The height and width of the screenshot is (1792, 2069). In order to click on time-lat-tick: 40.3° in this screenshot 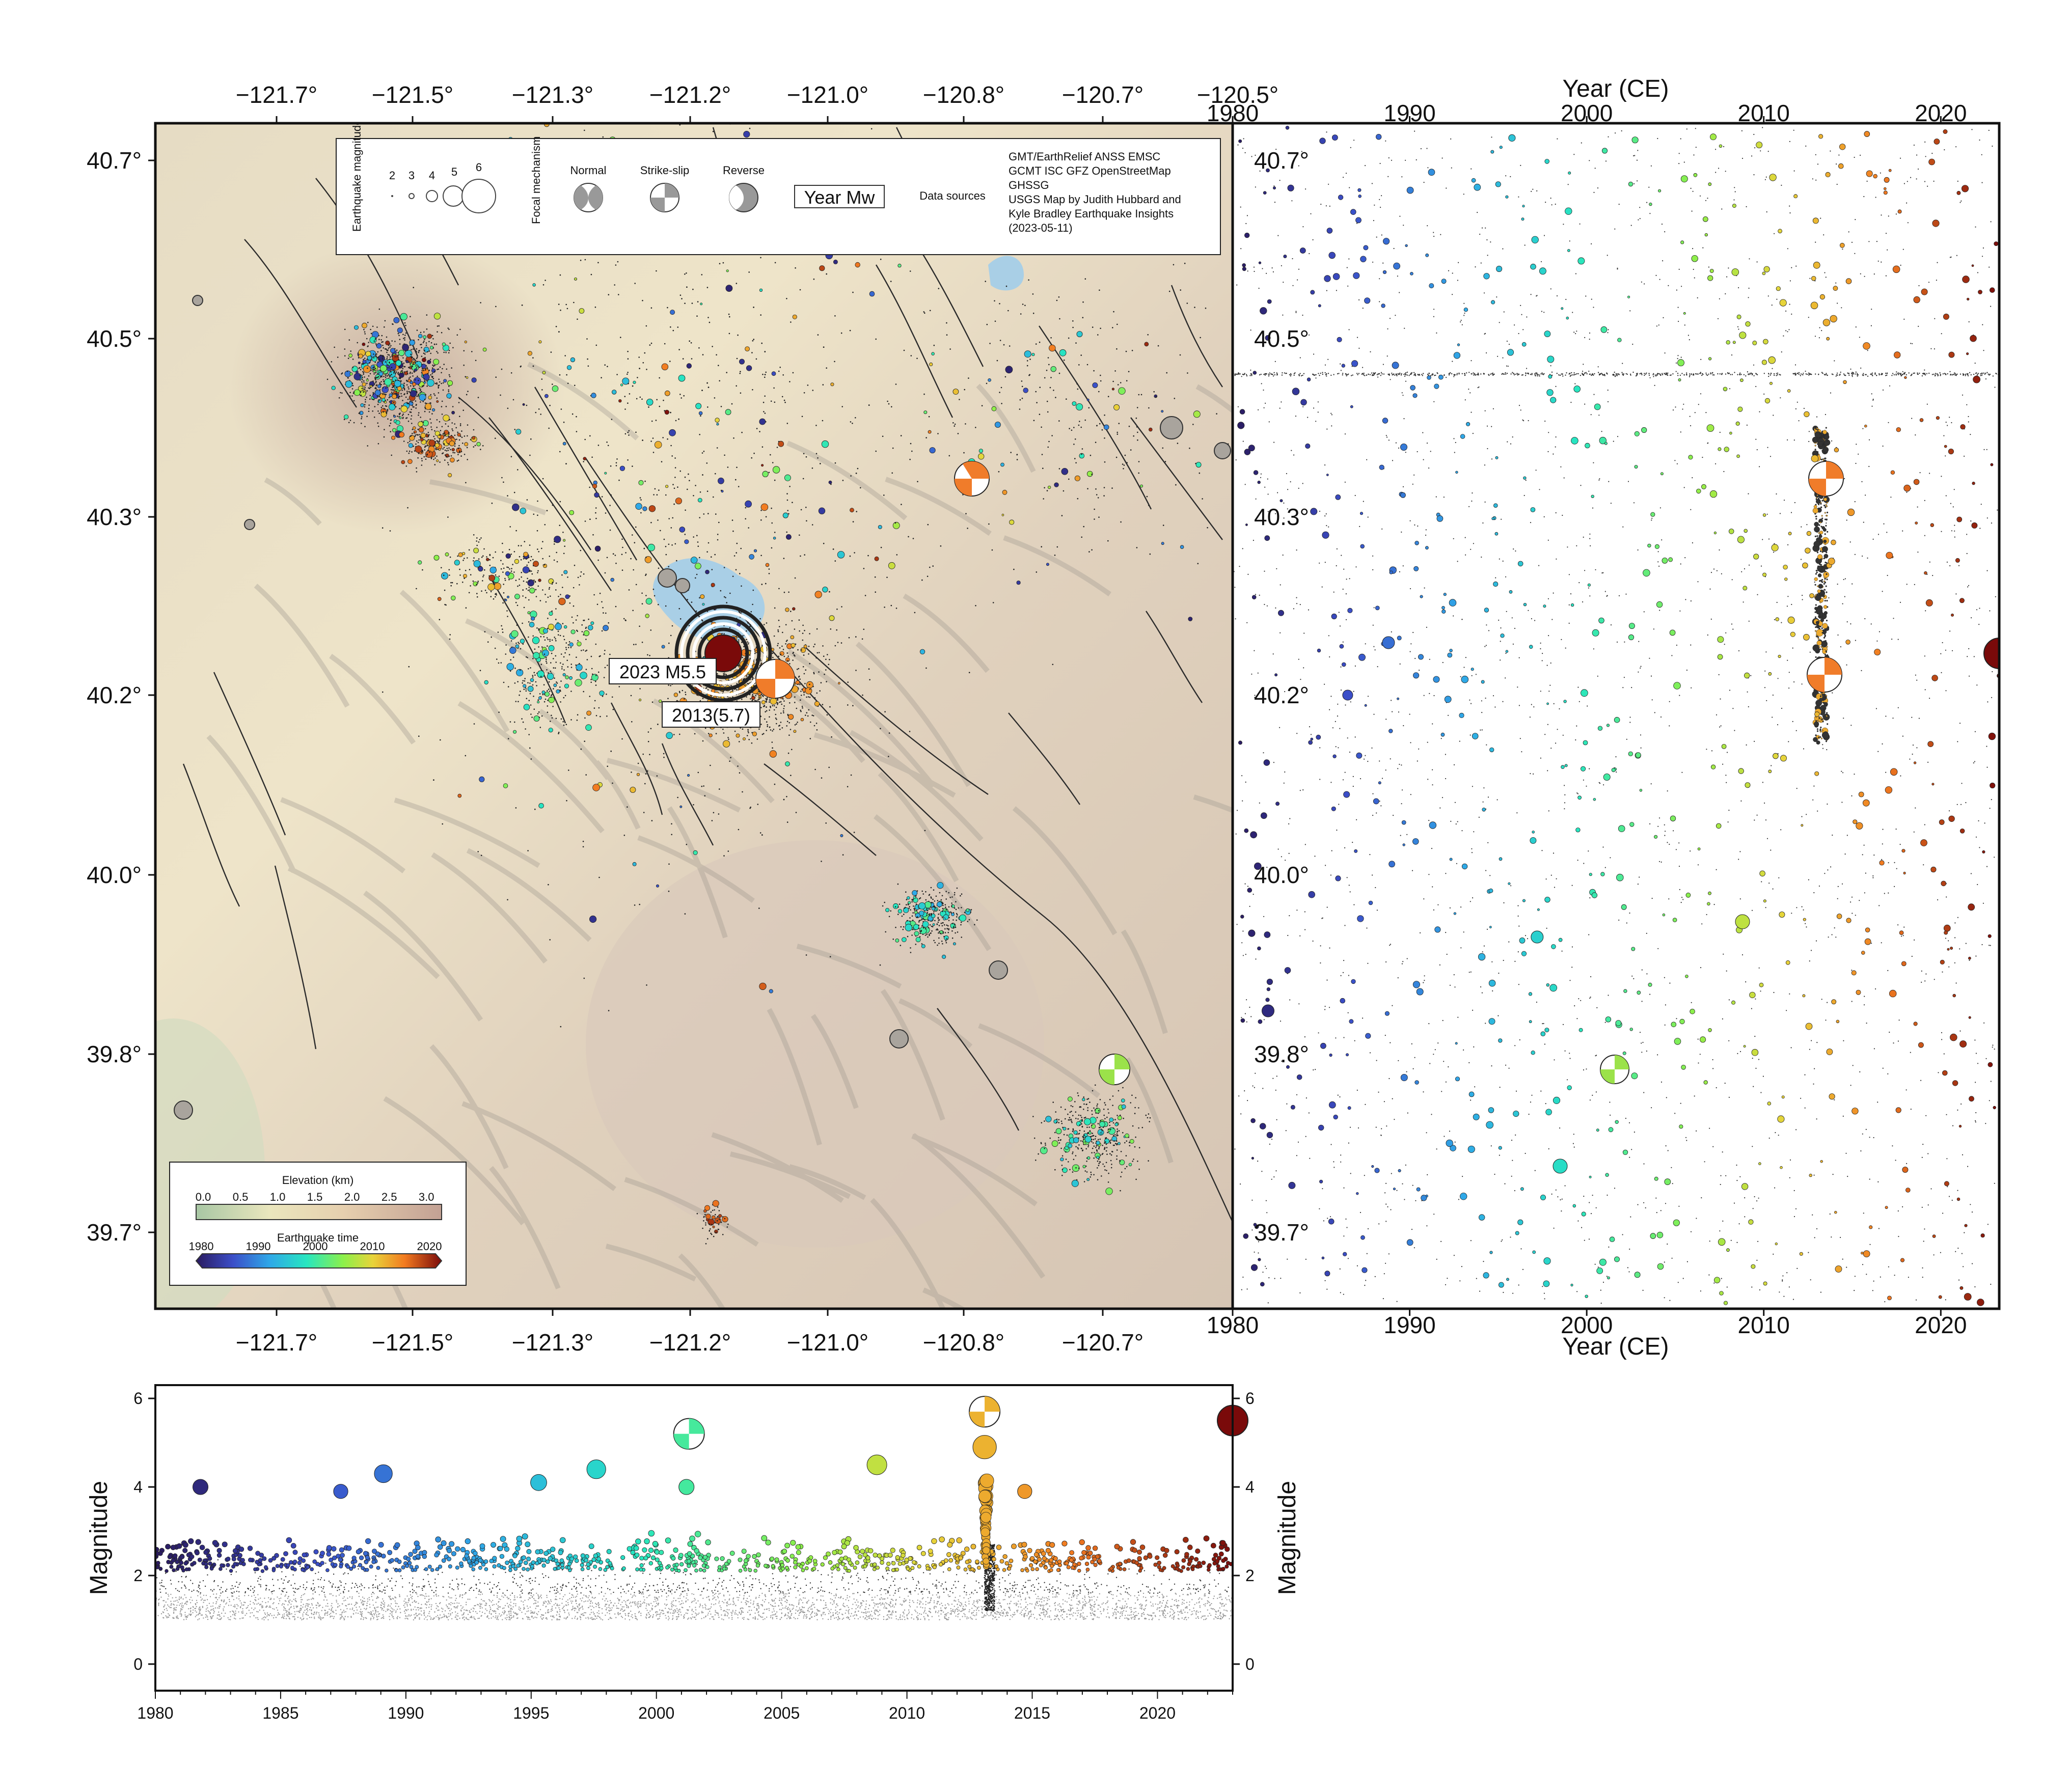, I will do `click(1281, 517)`.